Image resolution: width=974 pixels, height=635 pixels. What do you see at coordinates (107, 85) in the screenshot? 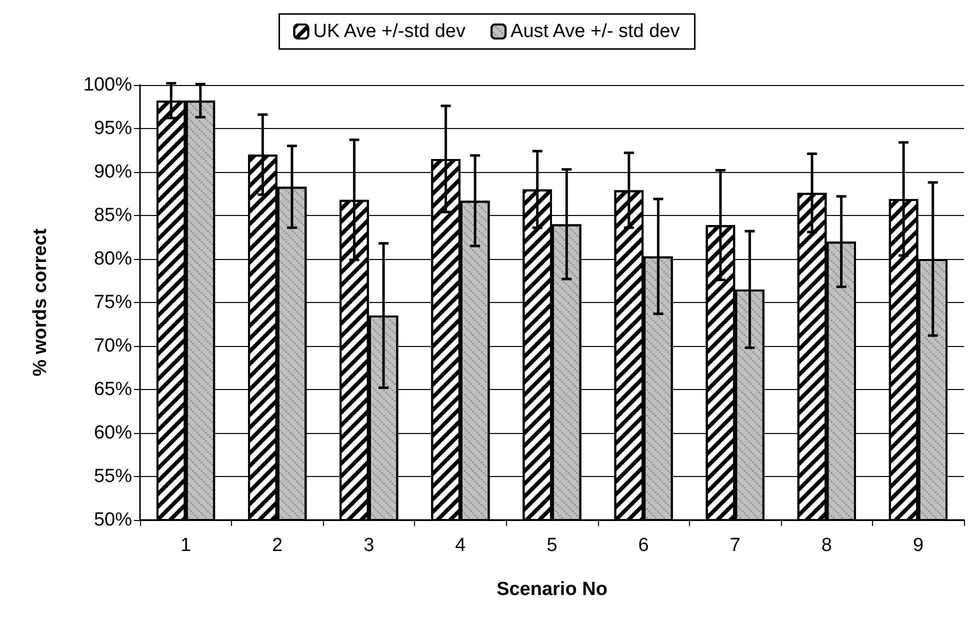
I see `y-tick-label: 100%` at bounding box center [107, 85].